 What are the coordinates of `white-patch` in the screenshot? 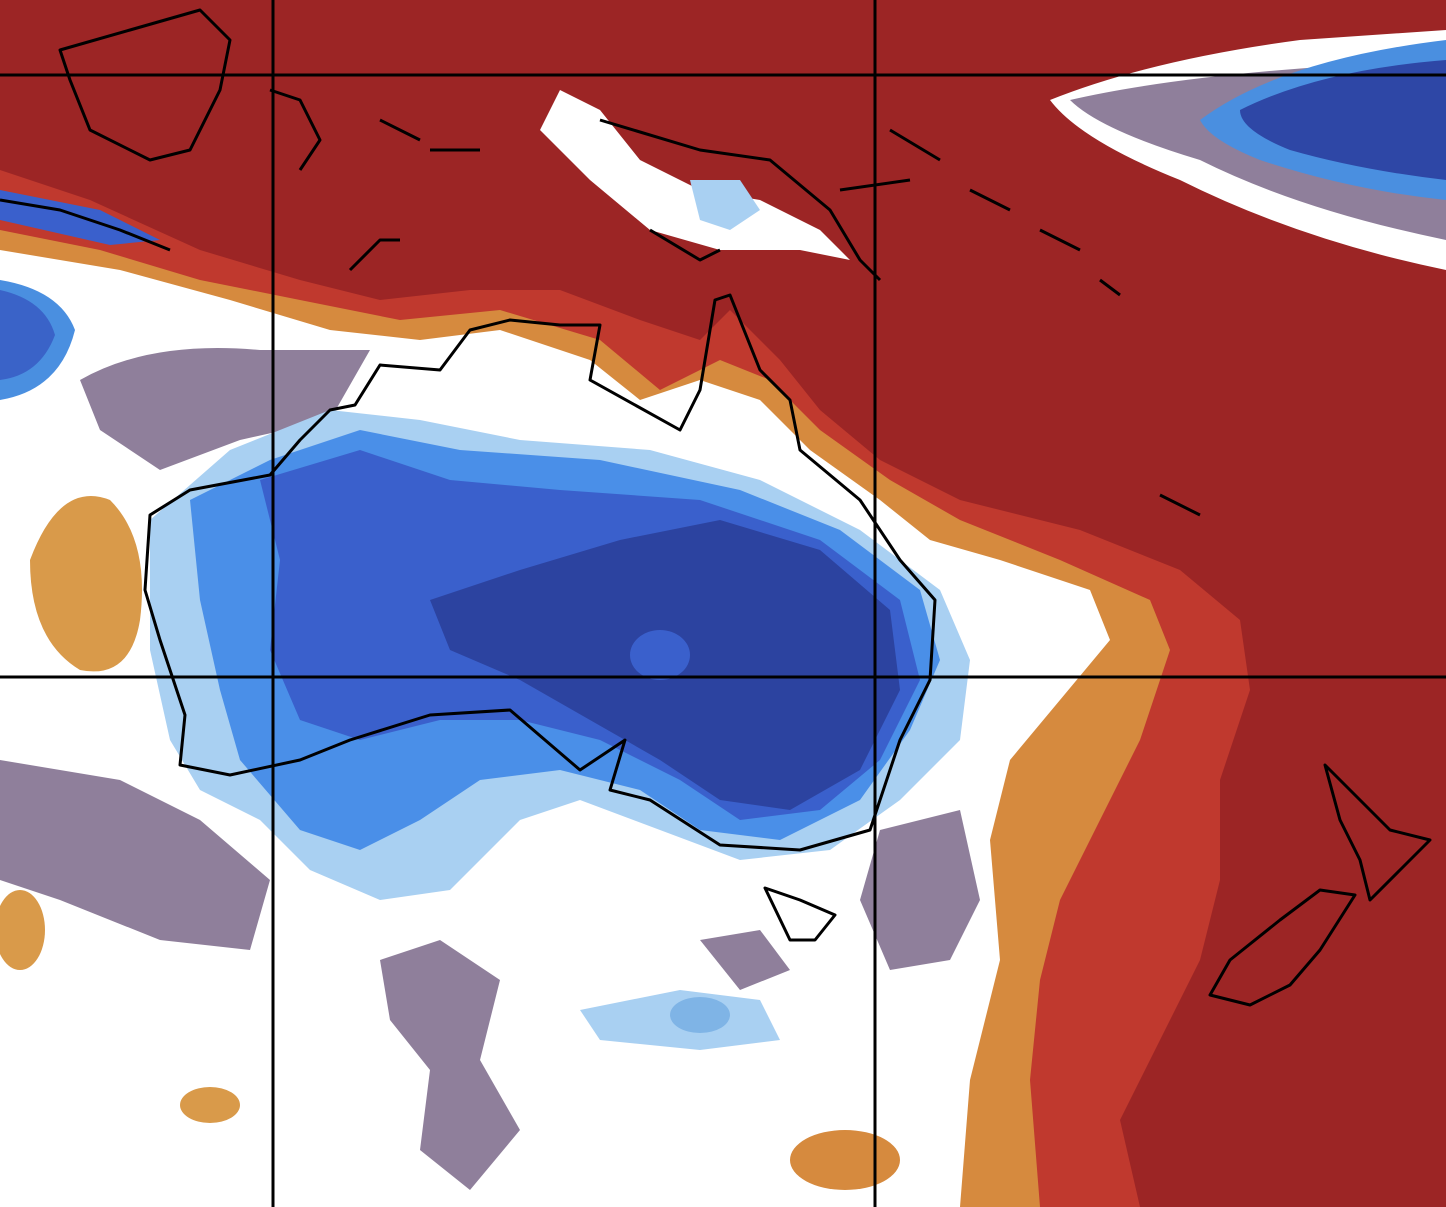 It's located at (695, 175).